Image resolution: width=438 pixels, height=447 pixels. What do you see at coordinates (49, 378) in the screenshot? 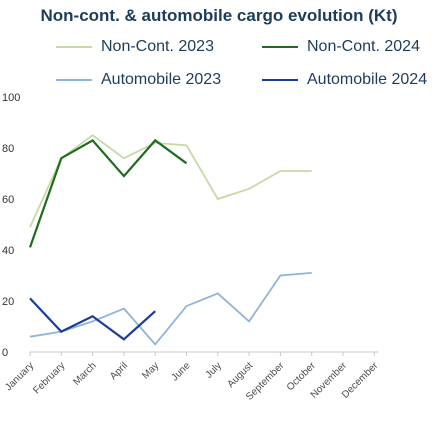
I see `x-tick-label: February` at bounding box center [49, 378].